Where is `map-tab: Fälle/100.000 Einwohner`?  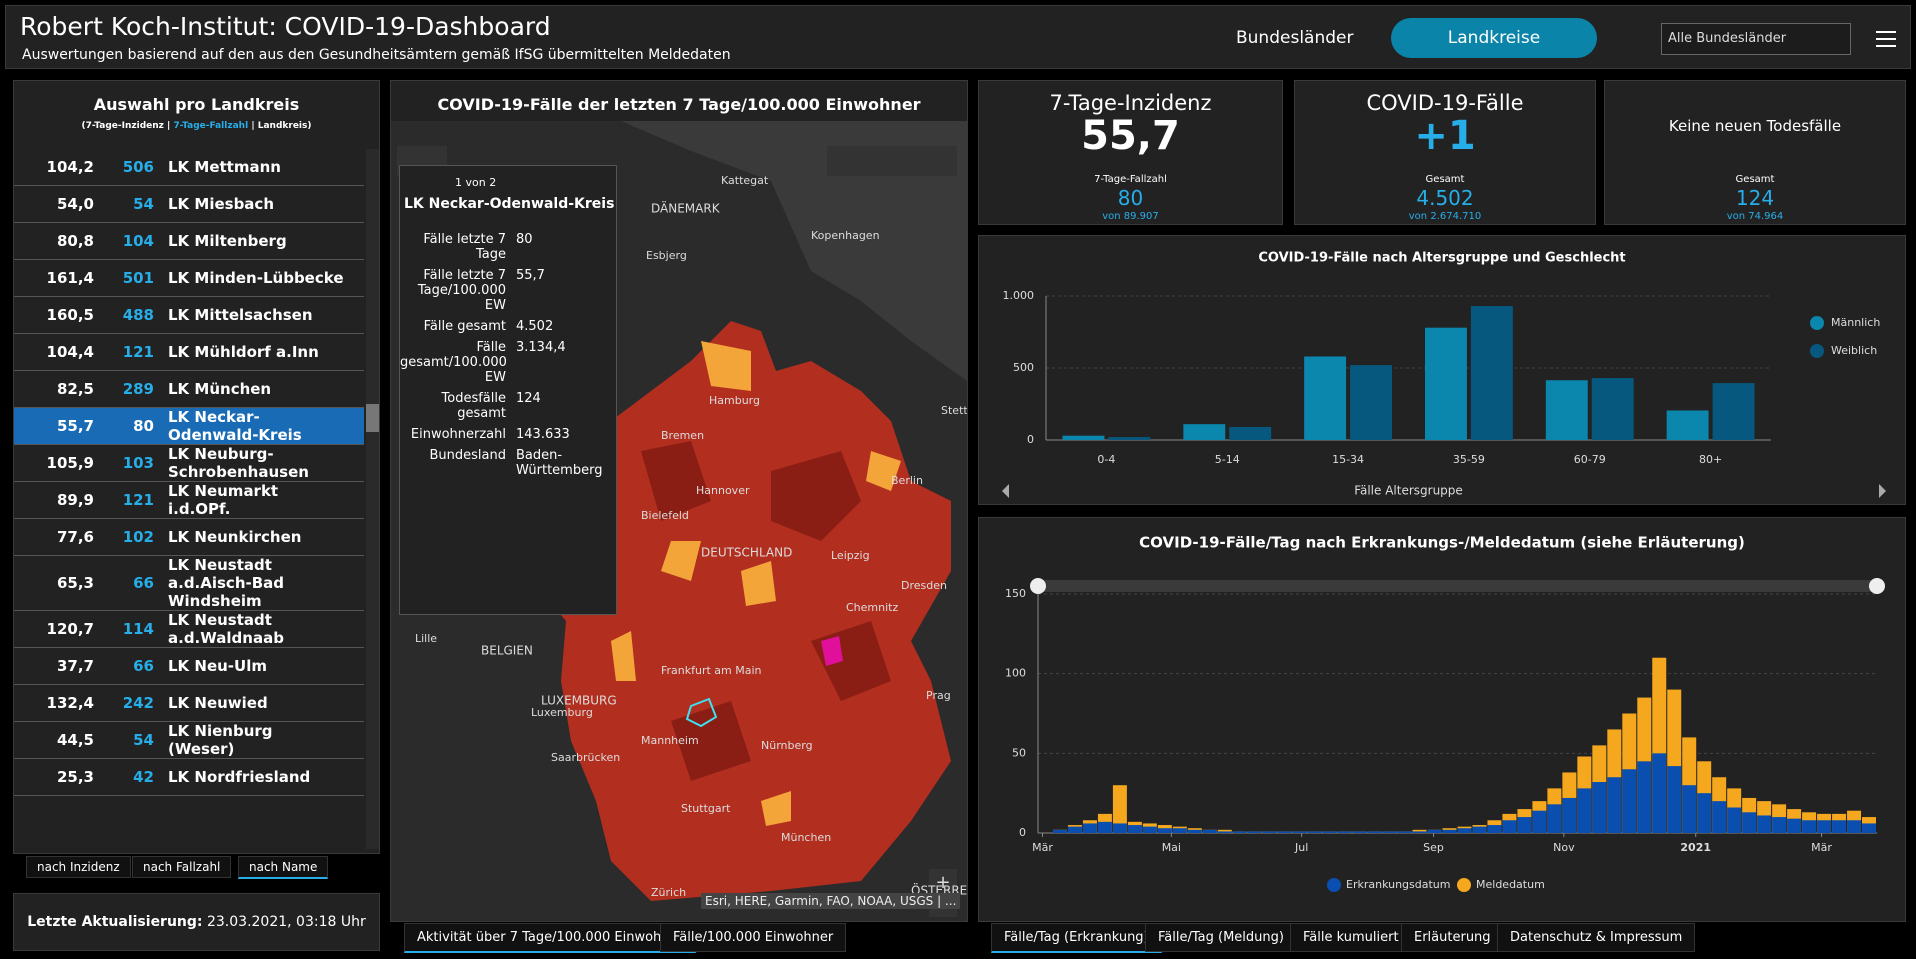
map-tab: Fälle/100.000 Einwohner is located at coordinates (753, 937).